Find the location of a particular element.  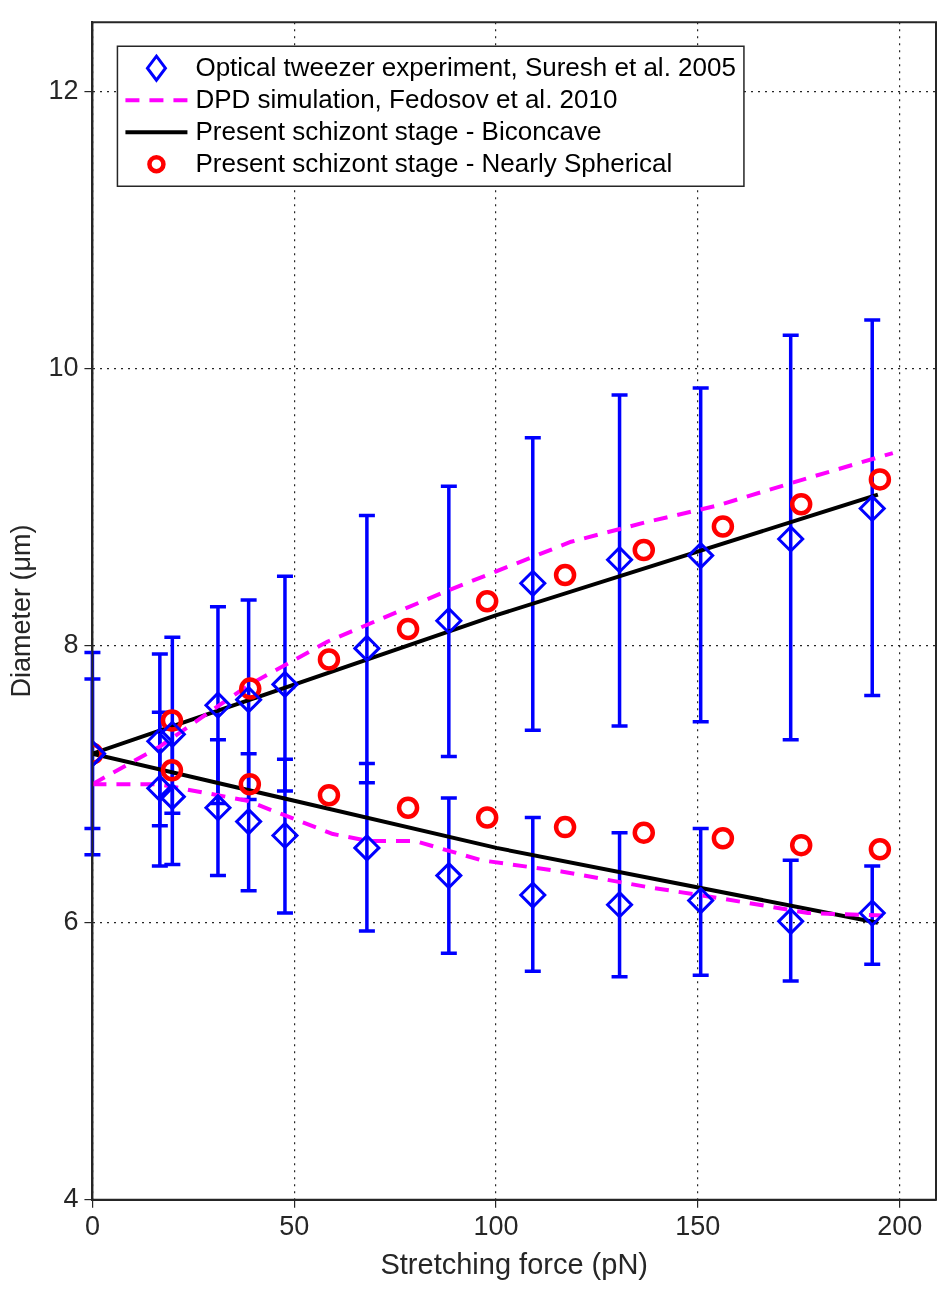

legend-label: Optical tweezer experiment, Suresh et al. 2005 is located at coordinates (465, 67).